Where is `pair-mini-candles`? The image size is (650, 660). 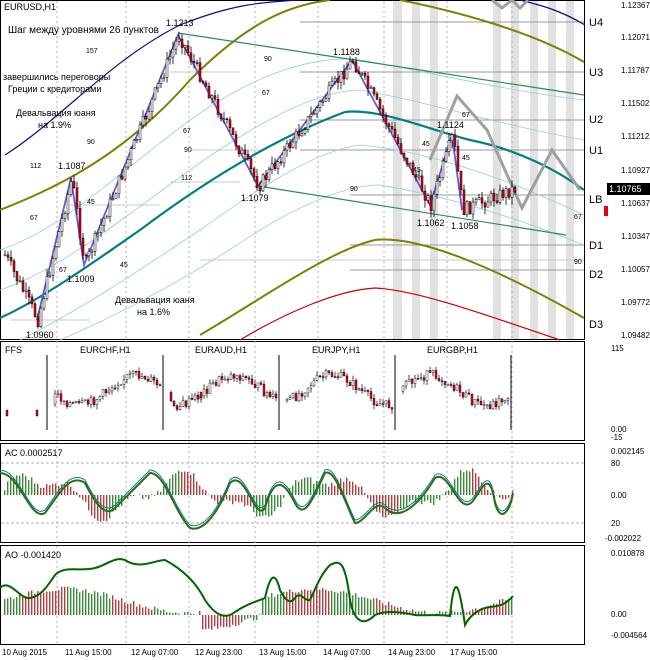 pair-mini-candles is located at coordinates (257, 391).